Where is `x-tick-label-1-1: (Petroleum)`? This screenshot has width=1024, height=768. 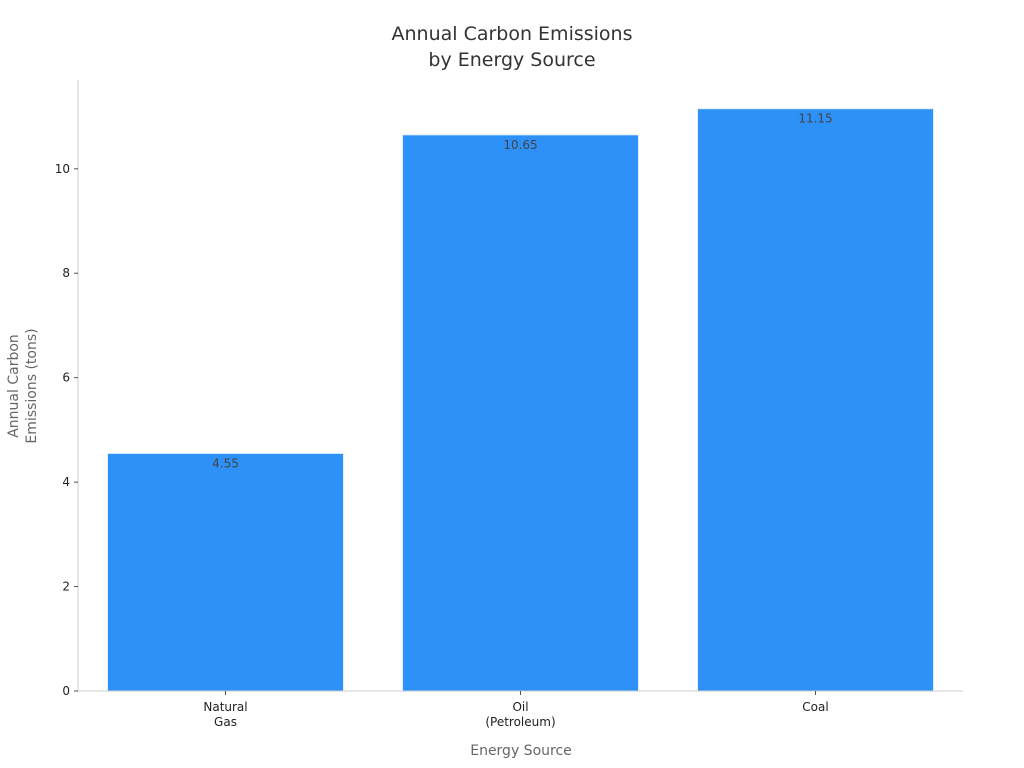 x-tick-label-1-1: (Petroleum) is located at coordinates (520, 722).